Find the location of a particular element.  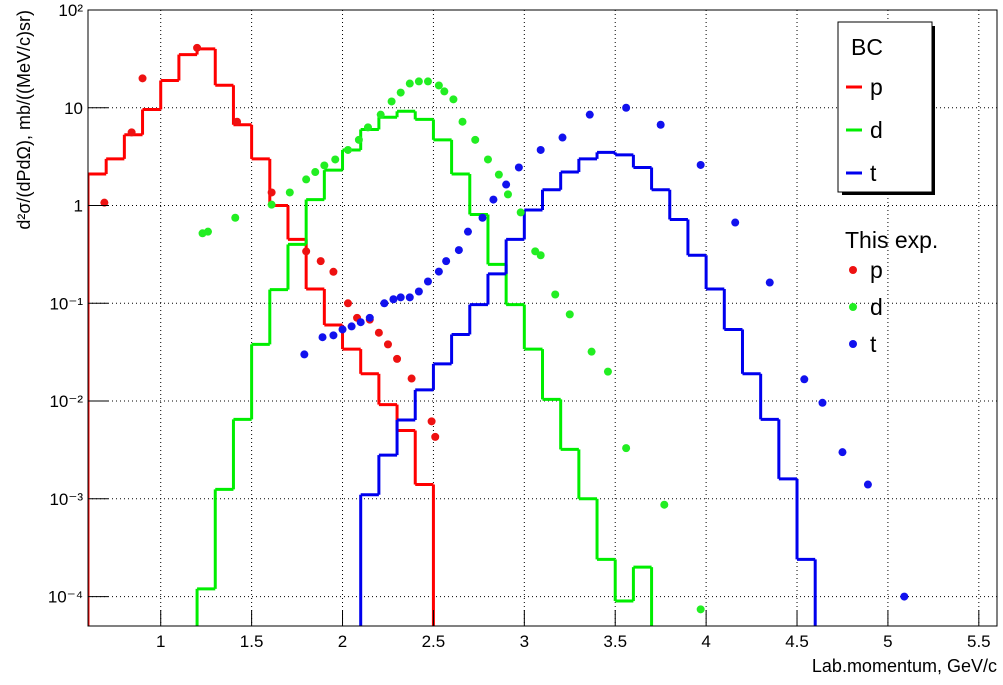

y-tick-label: 10 is located at coordinates (73, 108).